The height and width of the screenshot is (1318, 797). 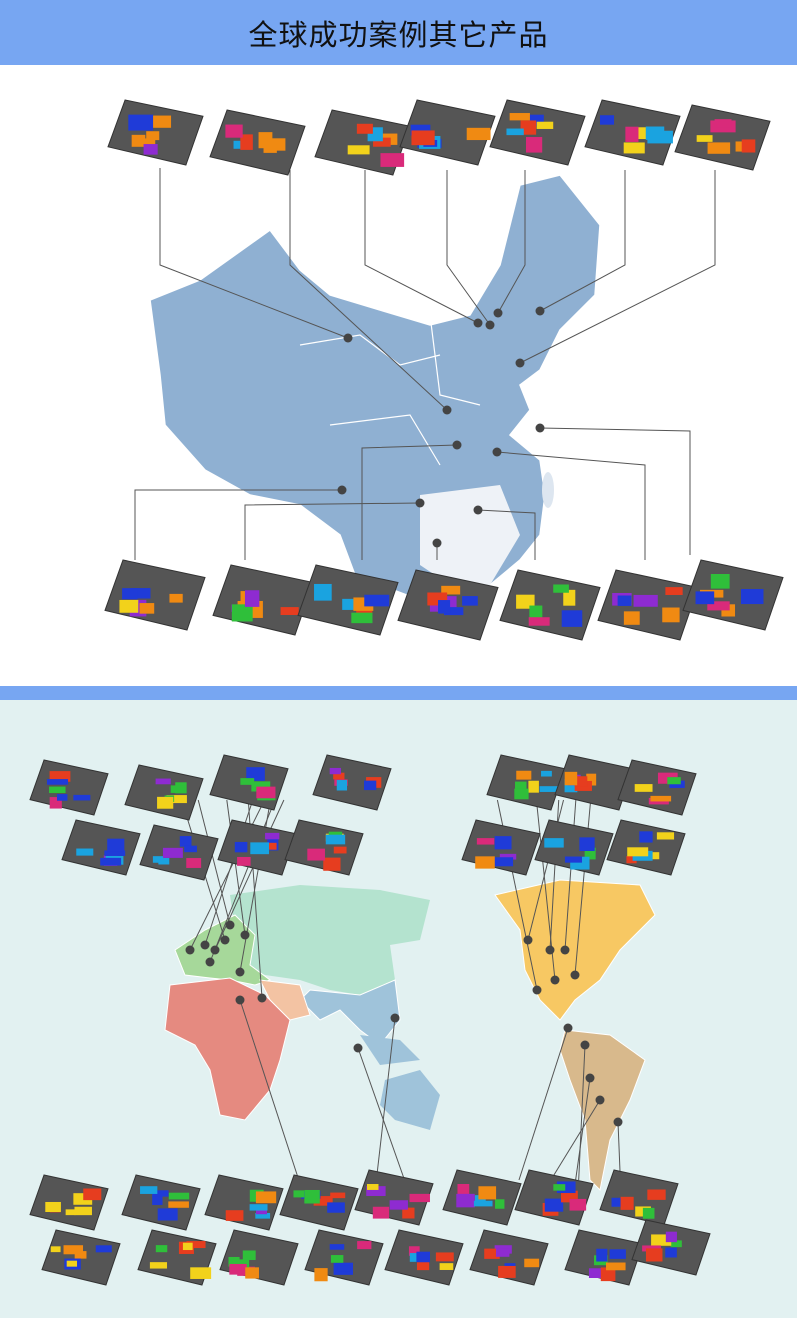 I want to click on africa-shape, so click(x=227, y=1049).